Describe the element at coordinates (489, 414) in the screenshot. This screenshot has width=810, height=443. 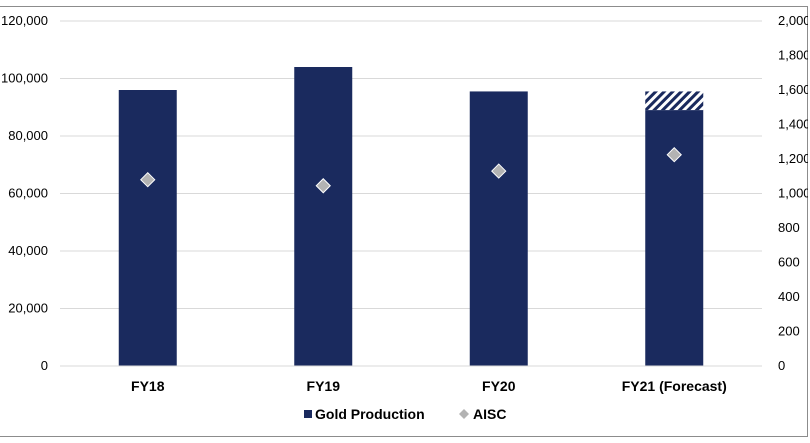
I see `legend-label-aisc: AISC` at that location.